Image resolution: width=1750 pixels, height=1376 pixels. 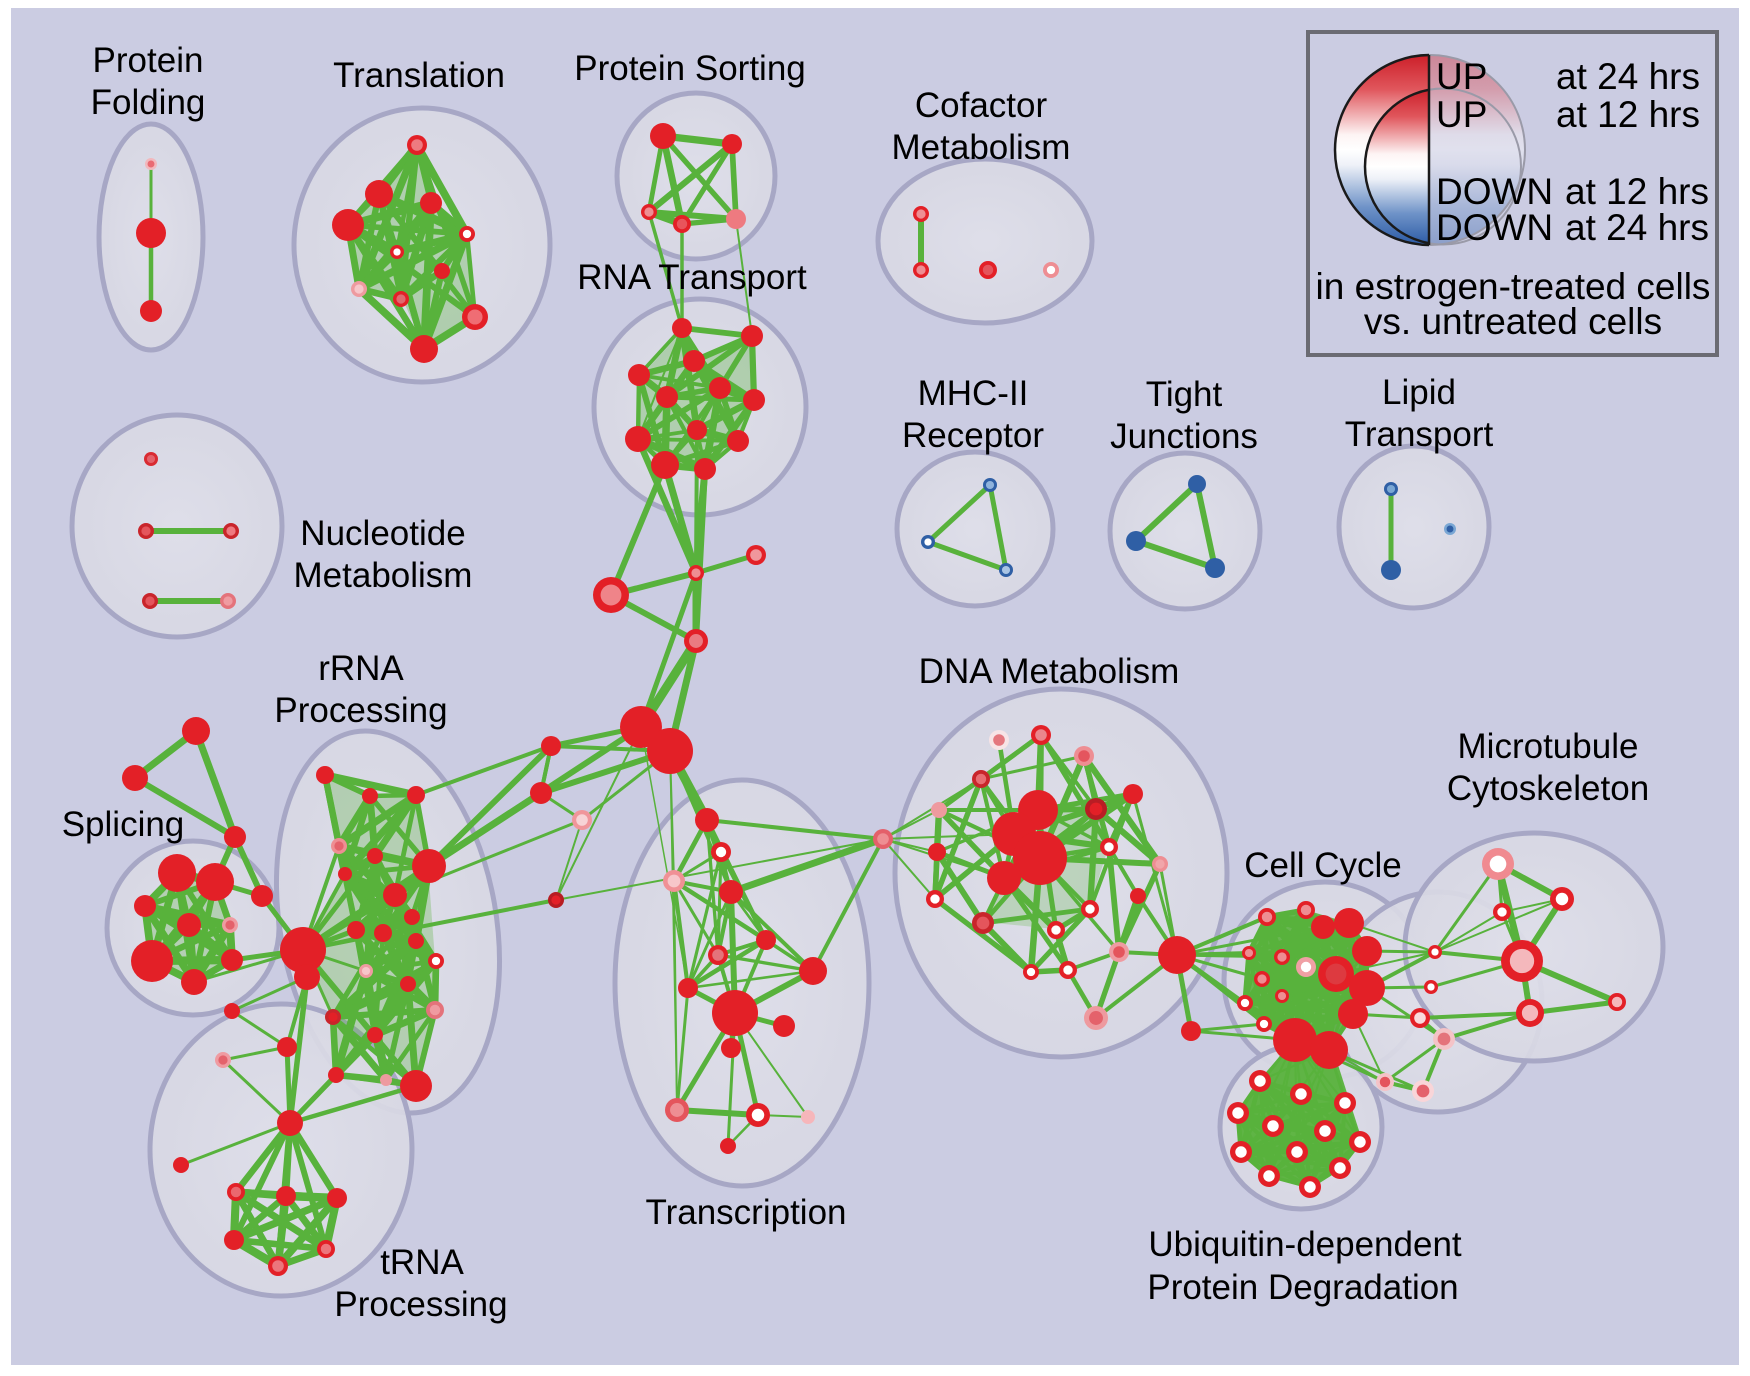 I want to click on svg-text: Tight, so click(x=1184, y=394).